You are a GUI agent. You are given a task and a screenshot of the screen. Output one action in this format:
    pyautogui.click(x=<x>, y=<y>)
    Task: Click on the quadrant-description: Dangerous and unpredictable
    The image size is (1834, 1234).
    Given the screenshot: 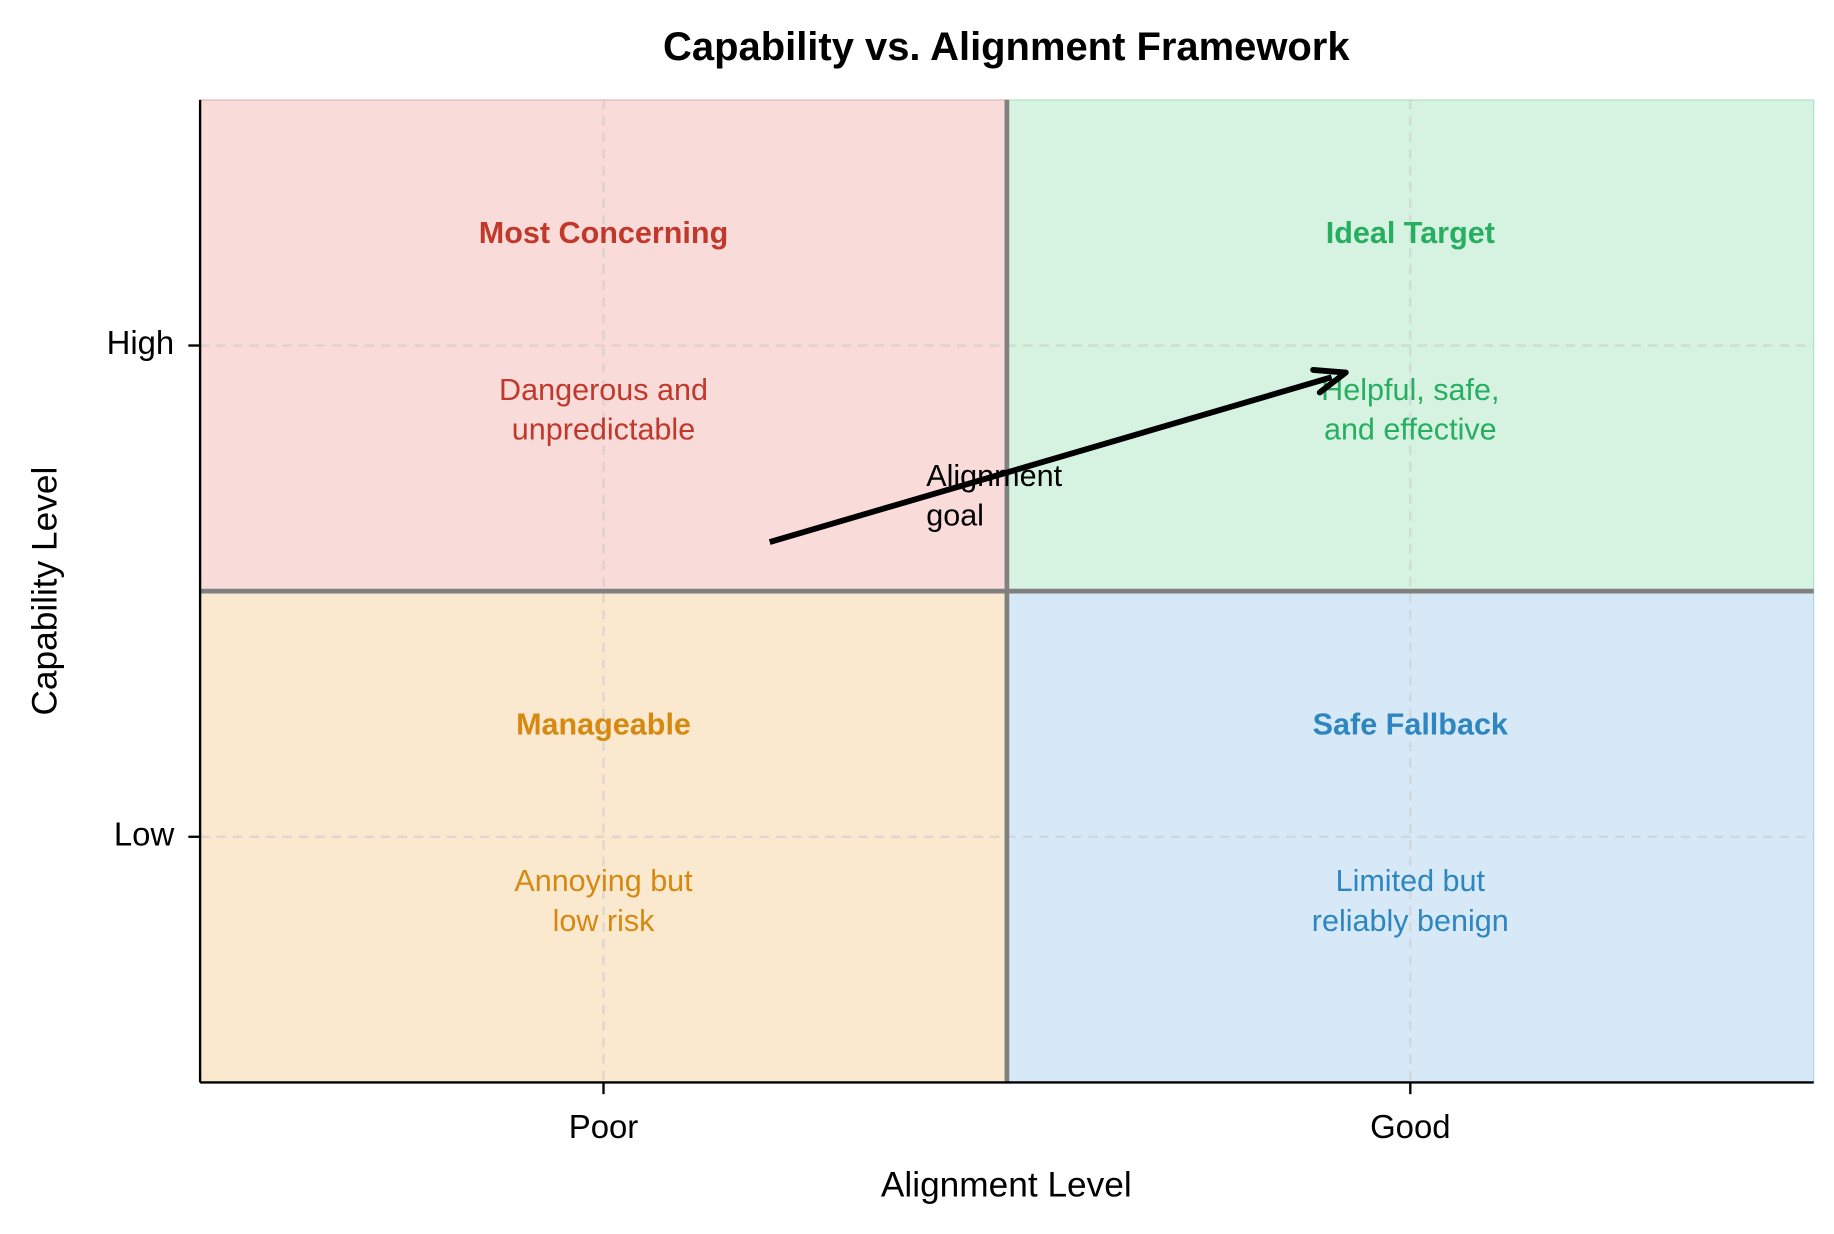 What is the action you would take?
    pyautogui.click(x=603, y=410)
    